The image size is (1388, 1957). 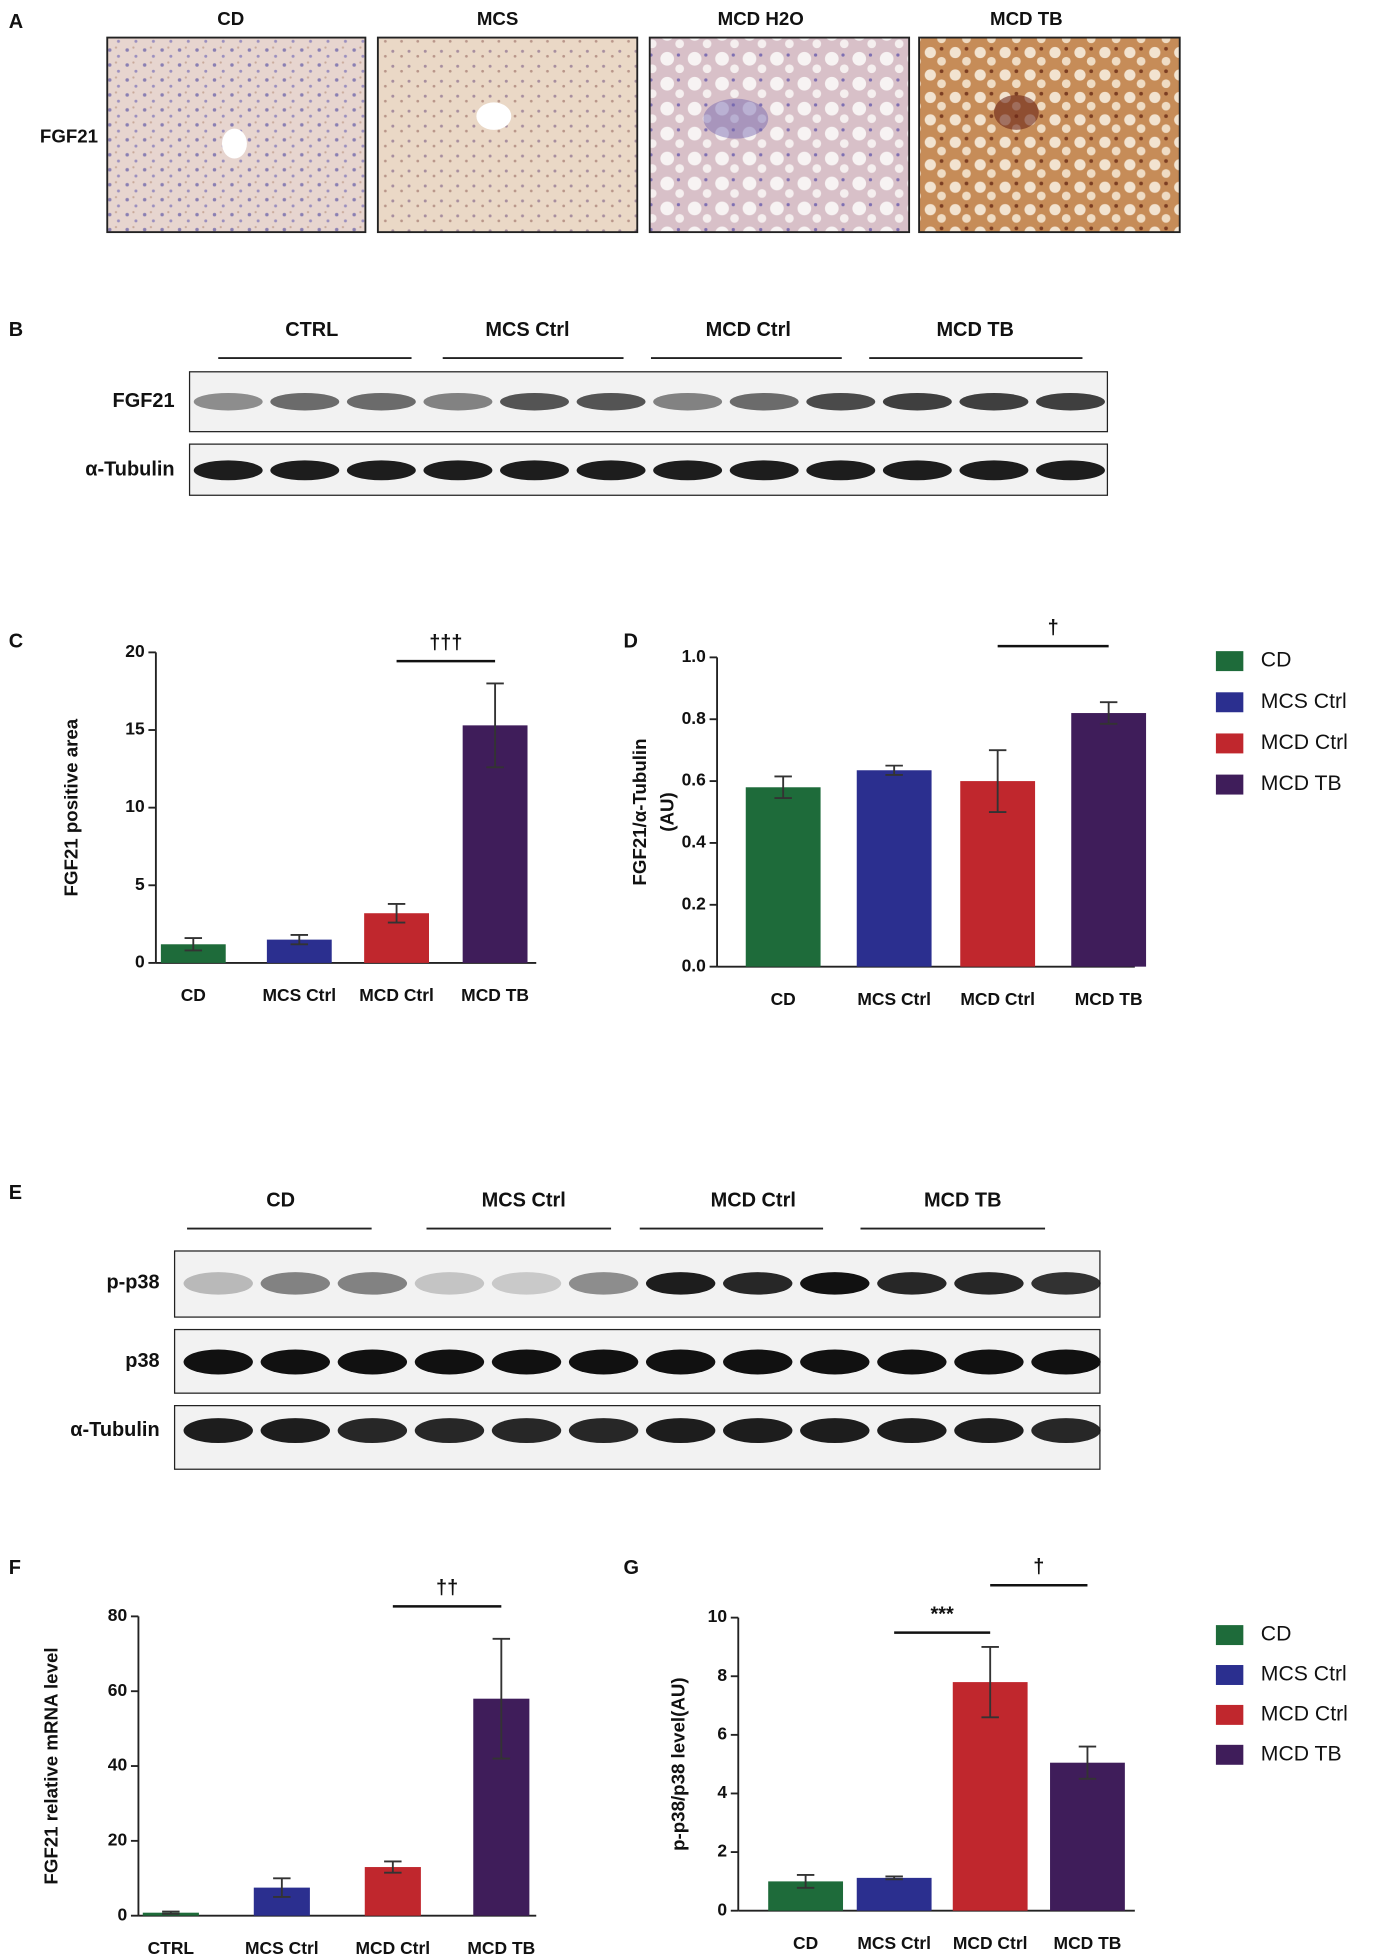 I want to click on legend-label: MCS Ctrl, so click(x=1304, y=701).